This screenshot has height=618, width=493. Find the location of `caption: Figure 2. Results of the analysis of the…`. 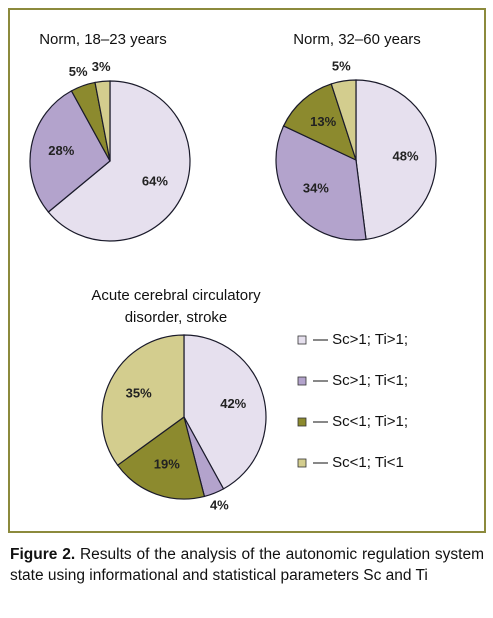

caption: Figure 2. Results of the analysis of the… is located at coordinates (247, 565).